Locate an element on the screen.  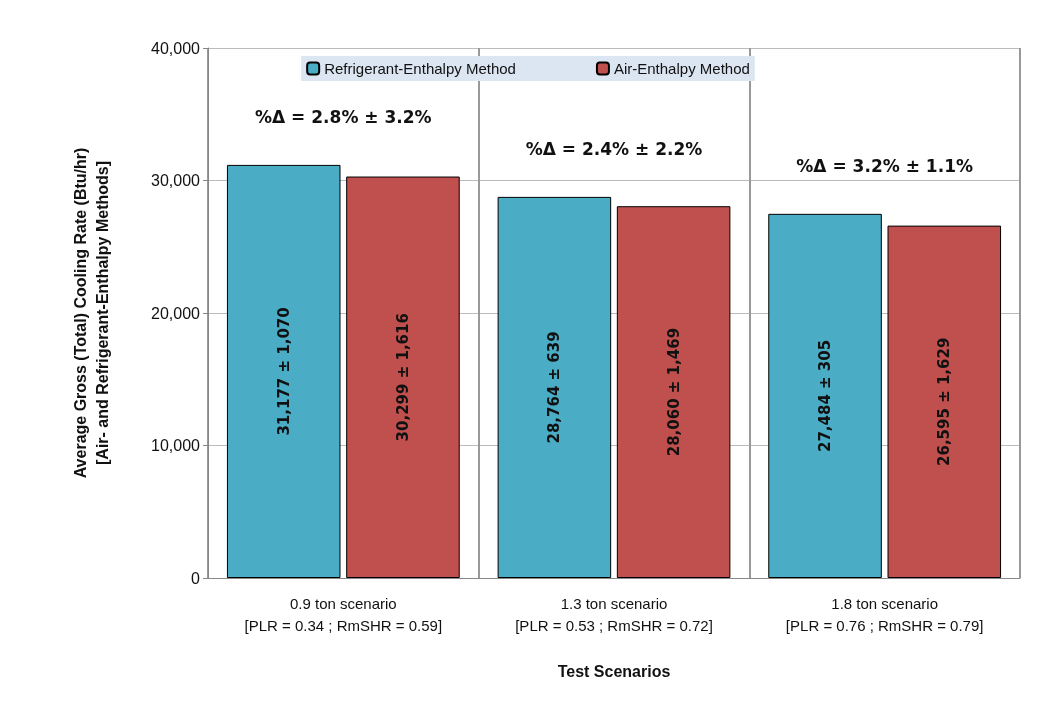
data-label: 31,177 ± 1,070 is located at coordinates (283, 371).